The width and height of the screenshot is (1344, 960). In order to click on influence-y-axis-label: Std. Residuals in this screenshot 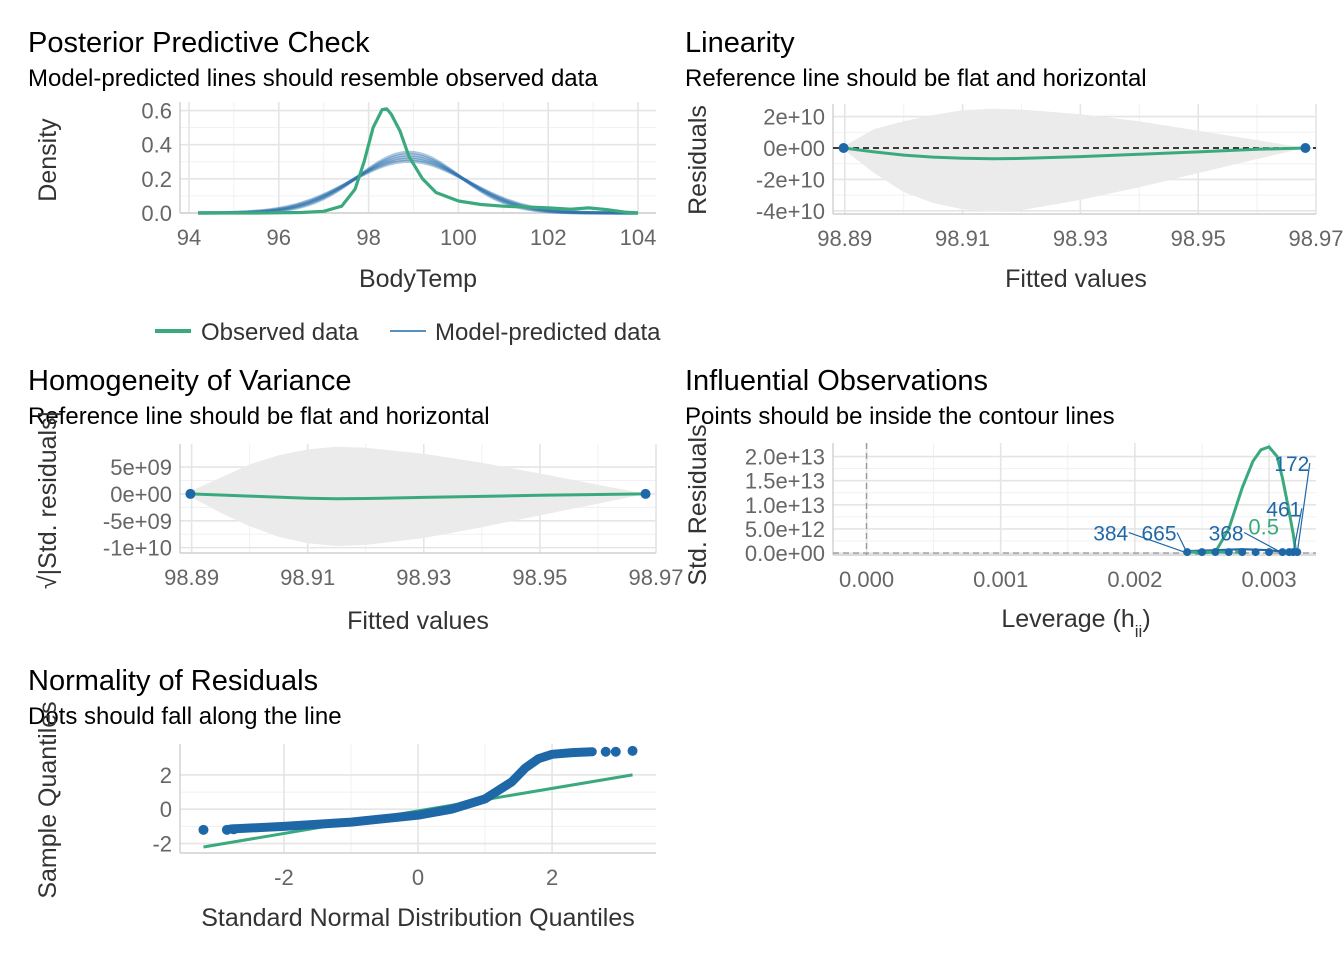, I will do `click(698, 504)`.